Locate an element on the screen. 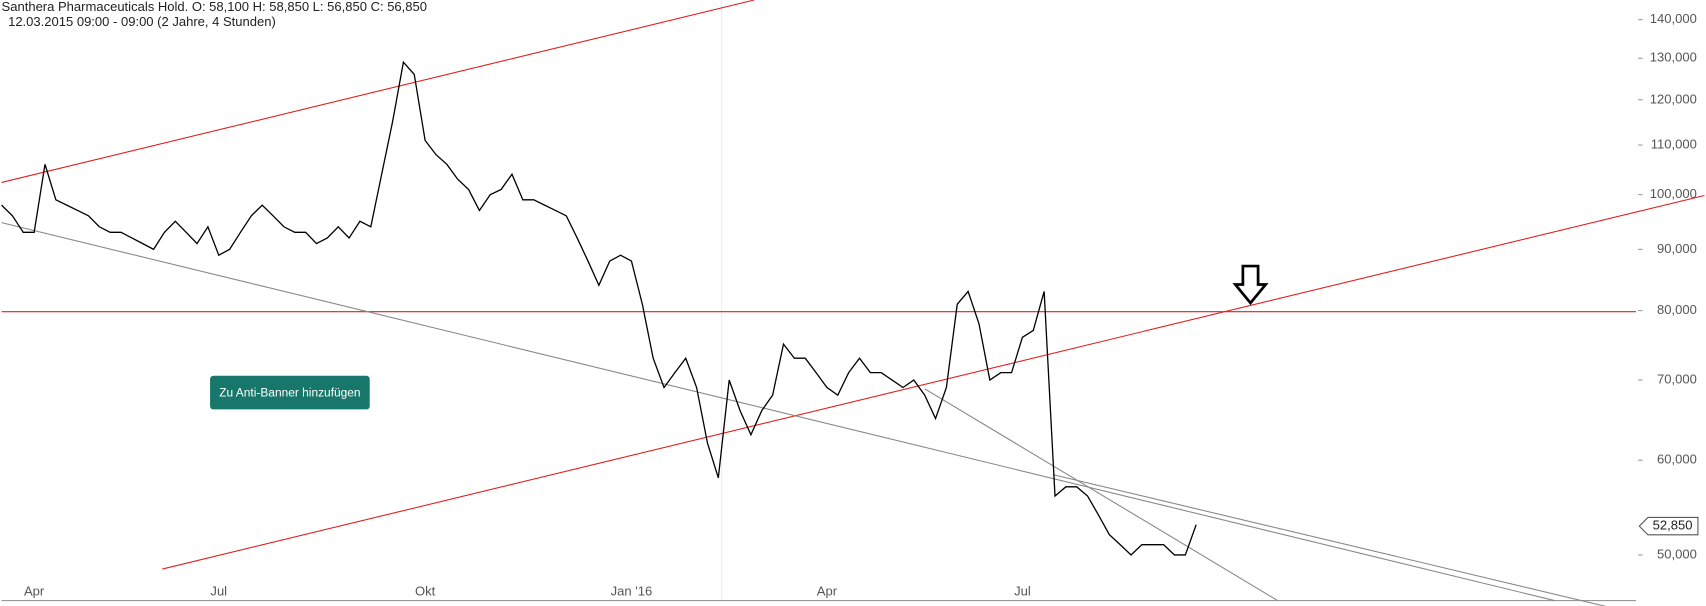 The image size is (1706, 606). button: Zu Anti-Banner hinzufügen is located at coordinates (290, 392).